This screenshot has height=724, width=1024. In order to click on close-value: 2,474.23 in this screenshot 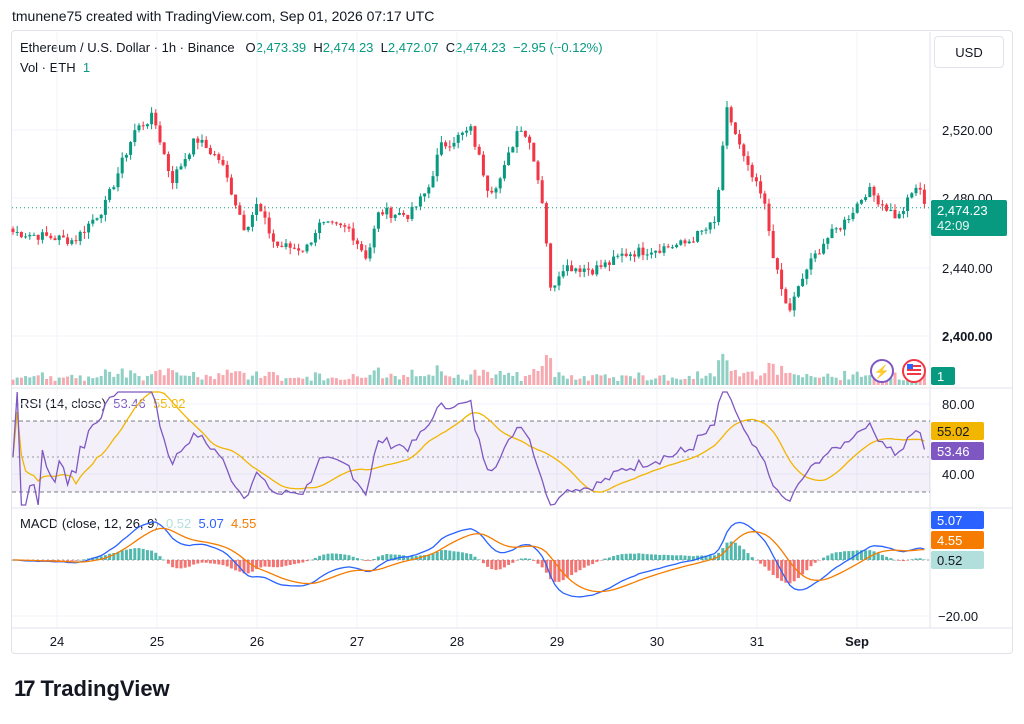, I will do `click(480, 47)`.